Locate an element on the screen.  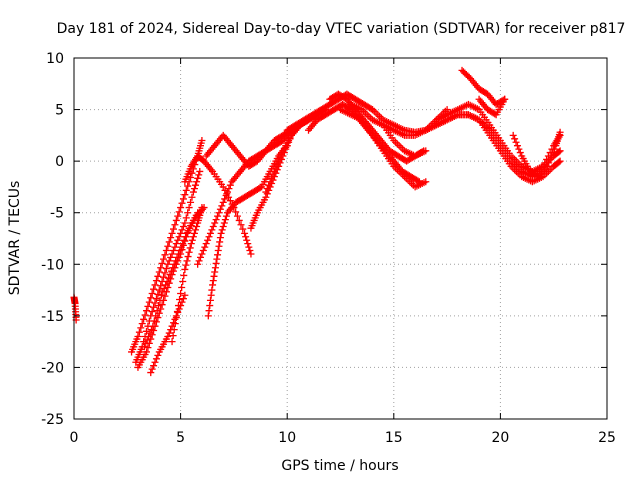
series-arc01 is located at coordinates (167, 246).